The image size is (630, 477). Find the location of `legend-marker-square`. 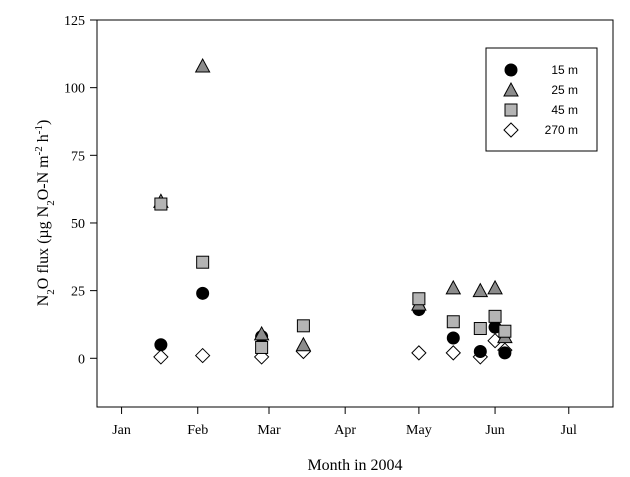

legend-marker-square is located at coordinates (511, 110).